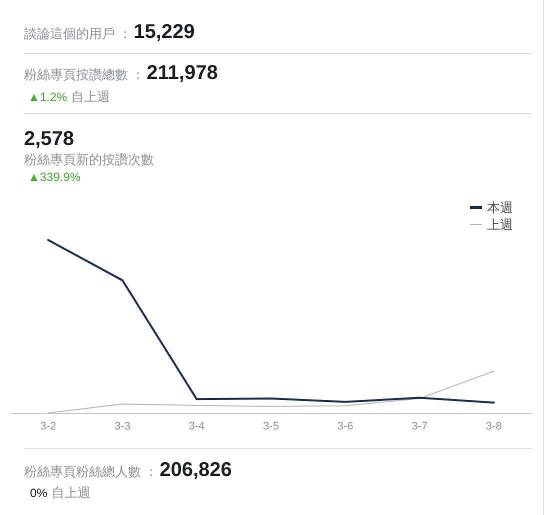 This screenshot has height=515, width=544. Describe the element at coordinates (271, 426) in the screenshot. I see `x-tick-label: 3-5` at that location.